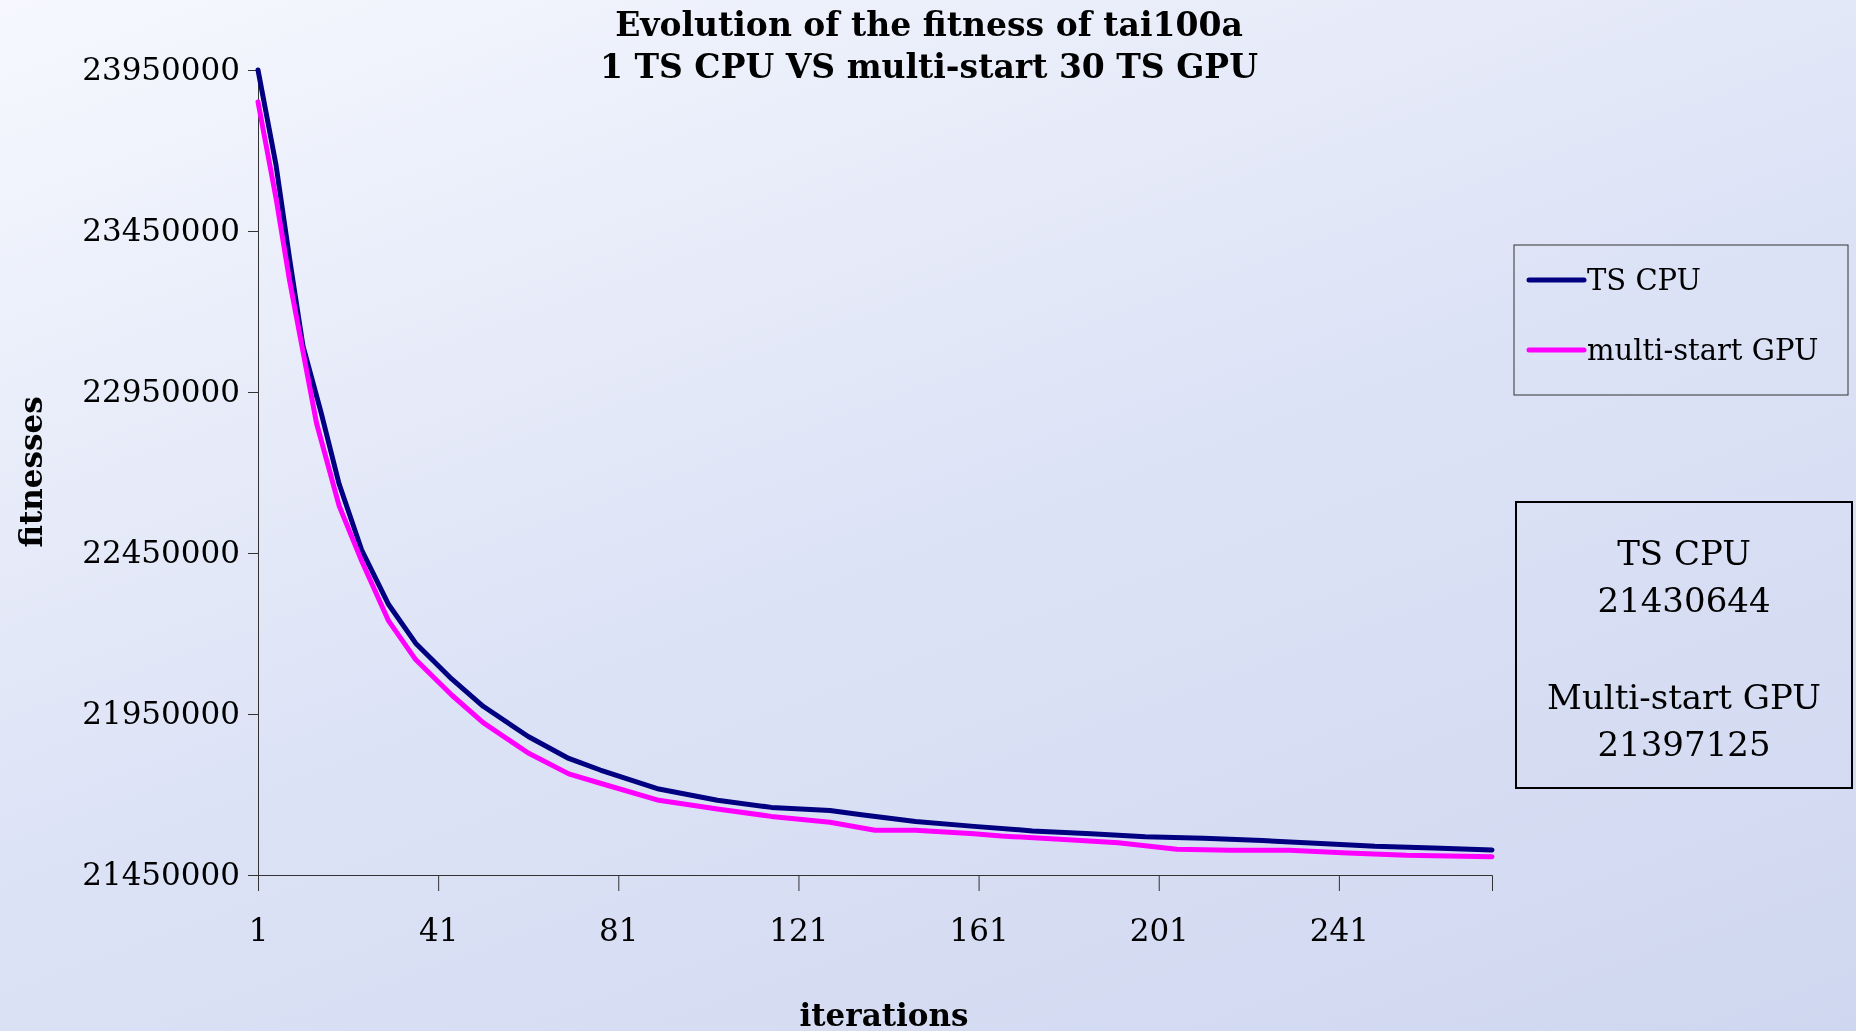 The height and width of the screenshot is (1031, 1856). I want to click on y-tick-label: 23450000, so click(161, 230).